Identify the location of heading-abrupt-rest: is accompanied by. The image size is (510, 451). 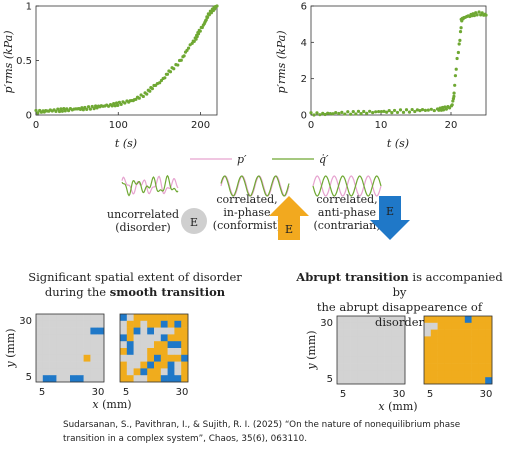
(447, 284).